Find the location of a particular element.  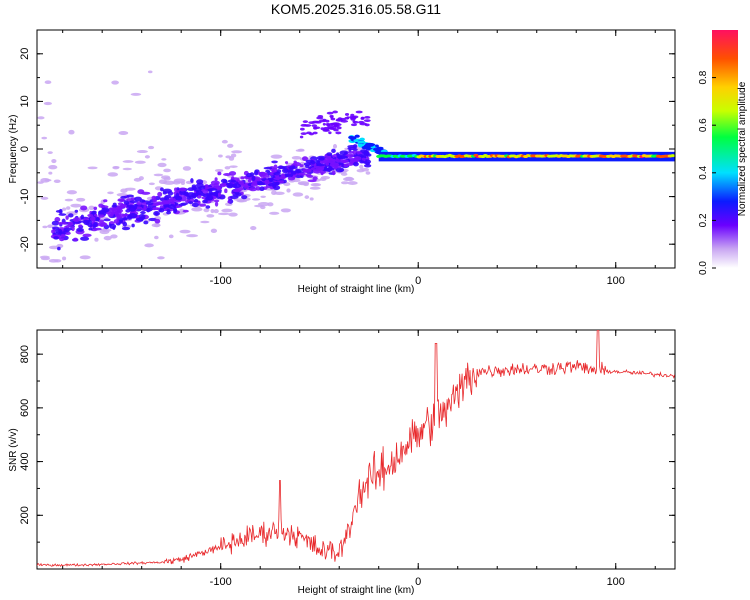

colorbar-tick-label: 0.2 is located at coordinates (703, 220).